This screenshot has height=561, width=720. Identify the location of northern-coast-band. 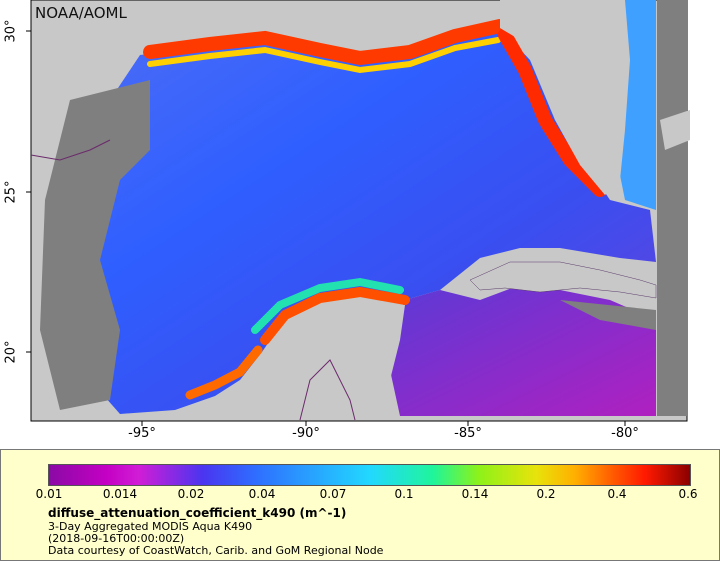
(325, 42).